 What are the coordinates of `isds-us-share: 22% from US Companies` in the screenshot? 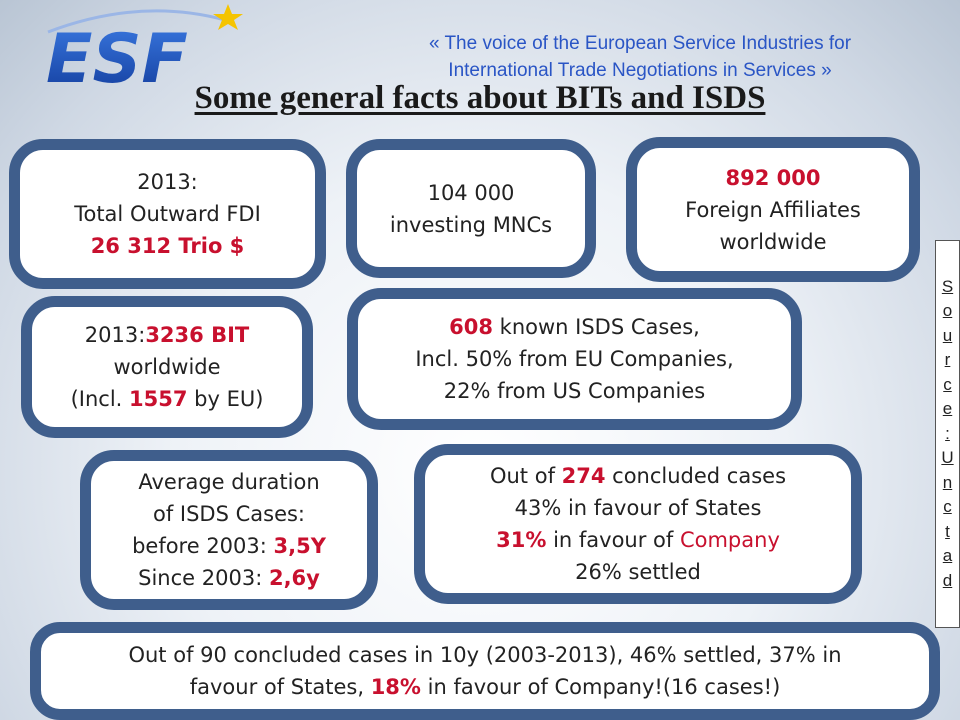 It's located at (574, 391).